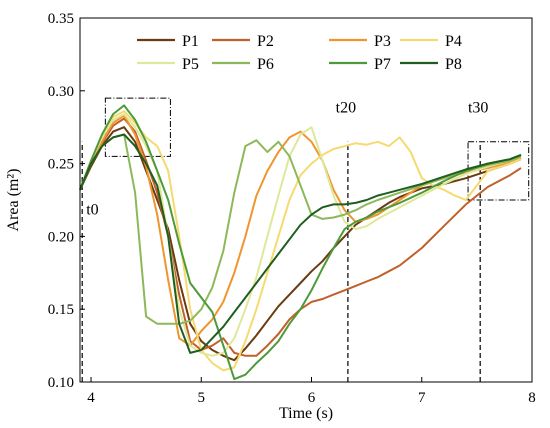 The height and width of the screenshot is (428, 550). I want to click on legend-label-P2: P2, so click(265, 41).